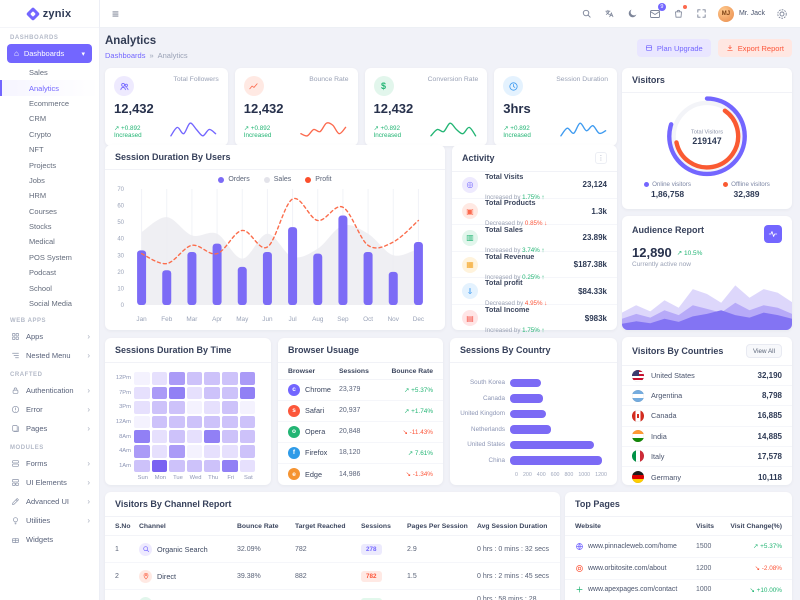 Image resolution: width=800 pixels, height=600 pixels. I want to click on brand-logo: zynix, so click(49, 14).